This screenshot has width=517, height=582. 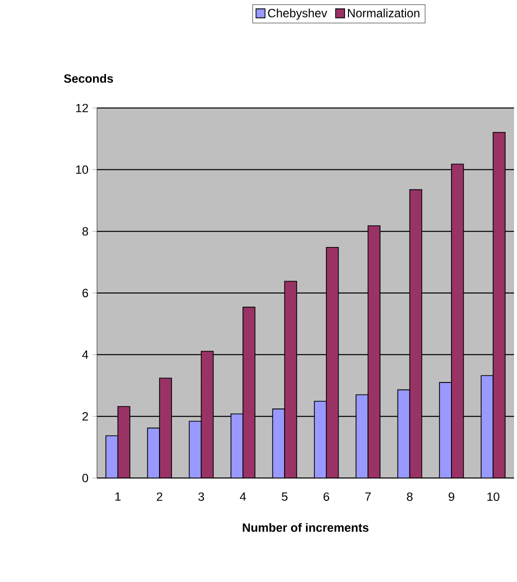 I want to click on y-tick-label: 4, so click(x=85, y=354).